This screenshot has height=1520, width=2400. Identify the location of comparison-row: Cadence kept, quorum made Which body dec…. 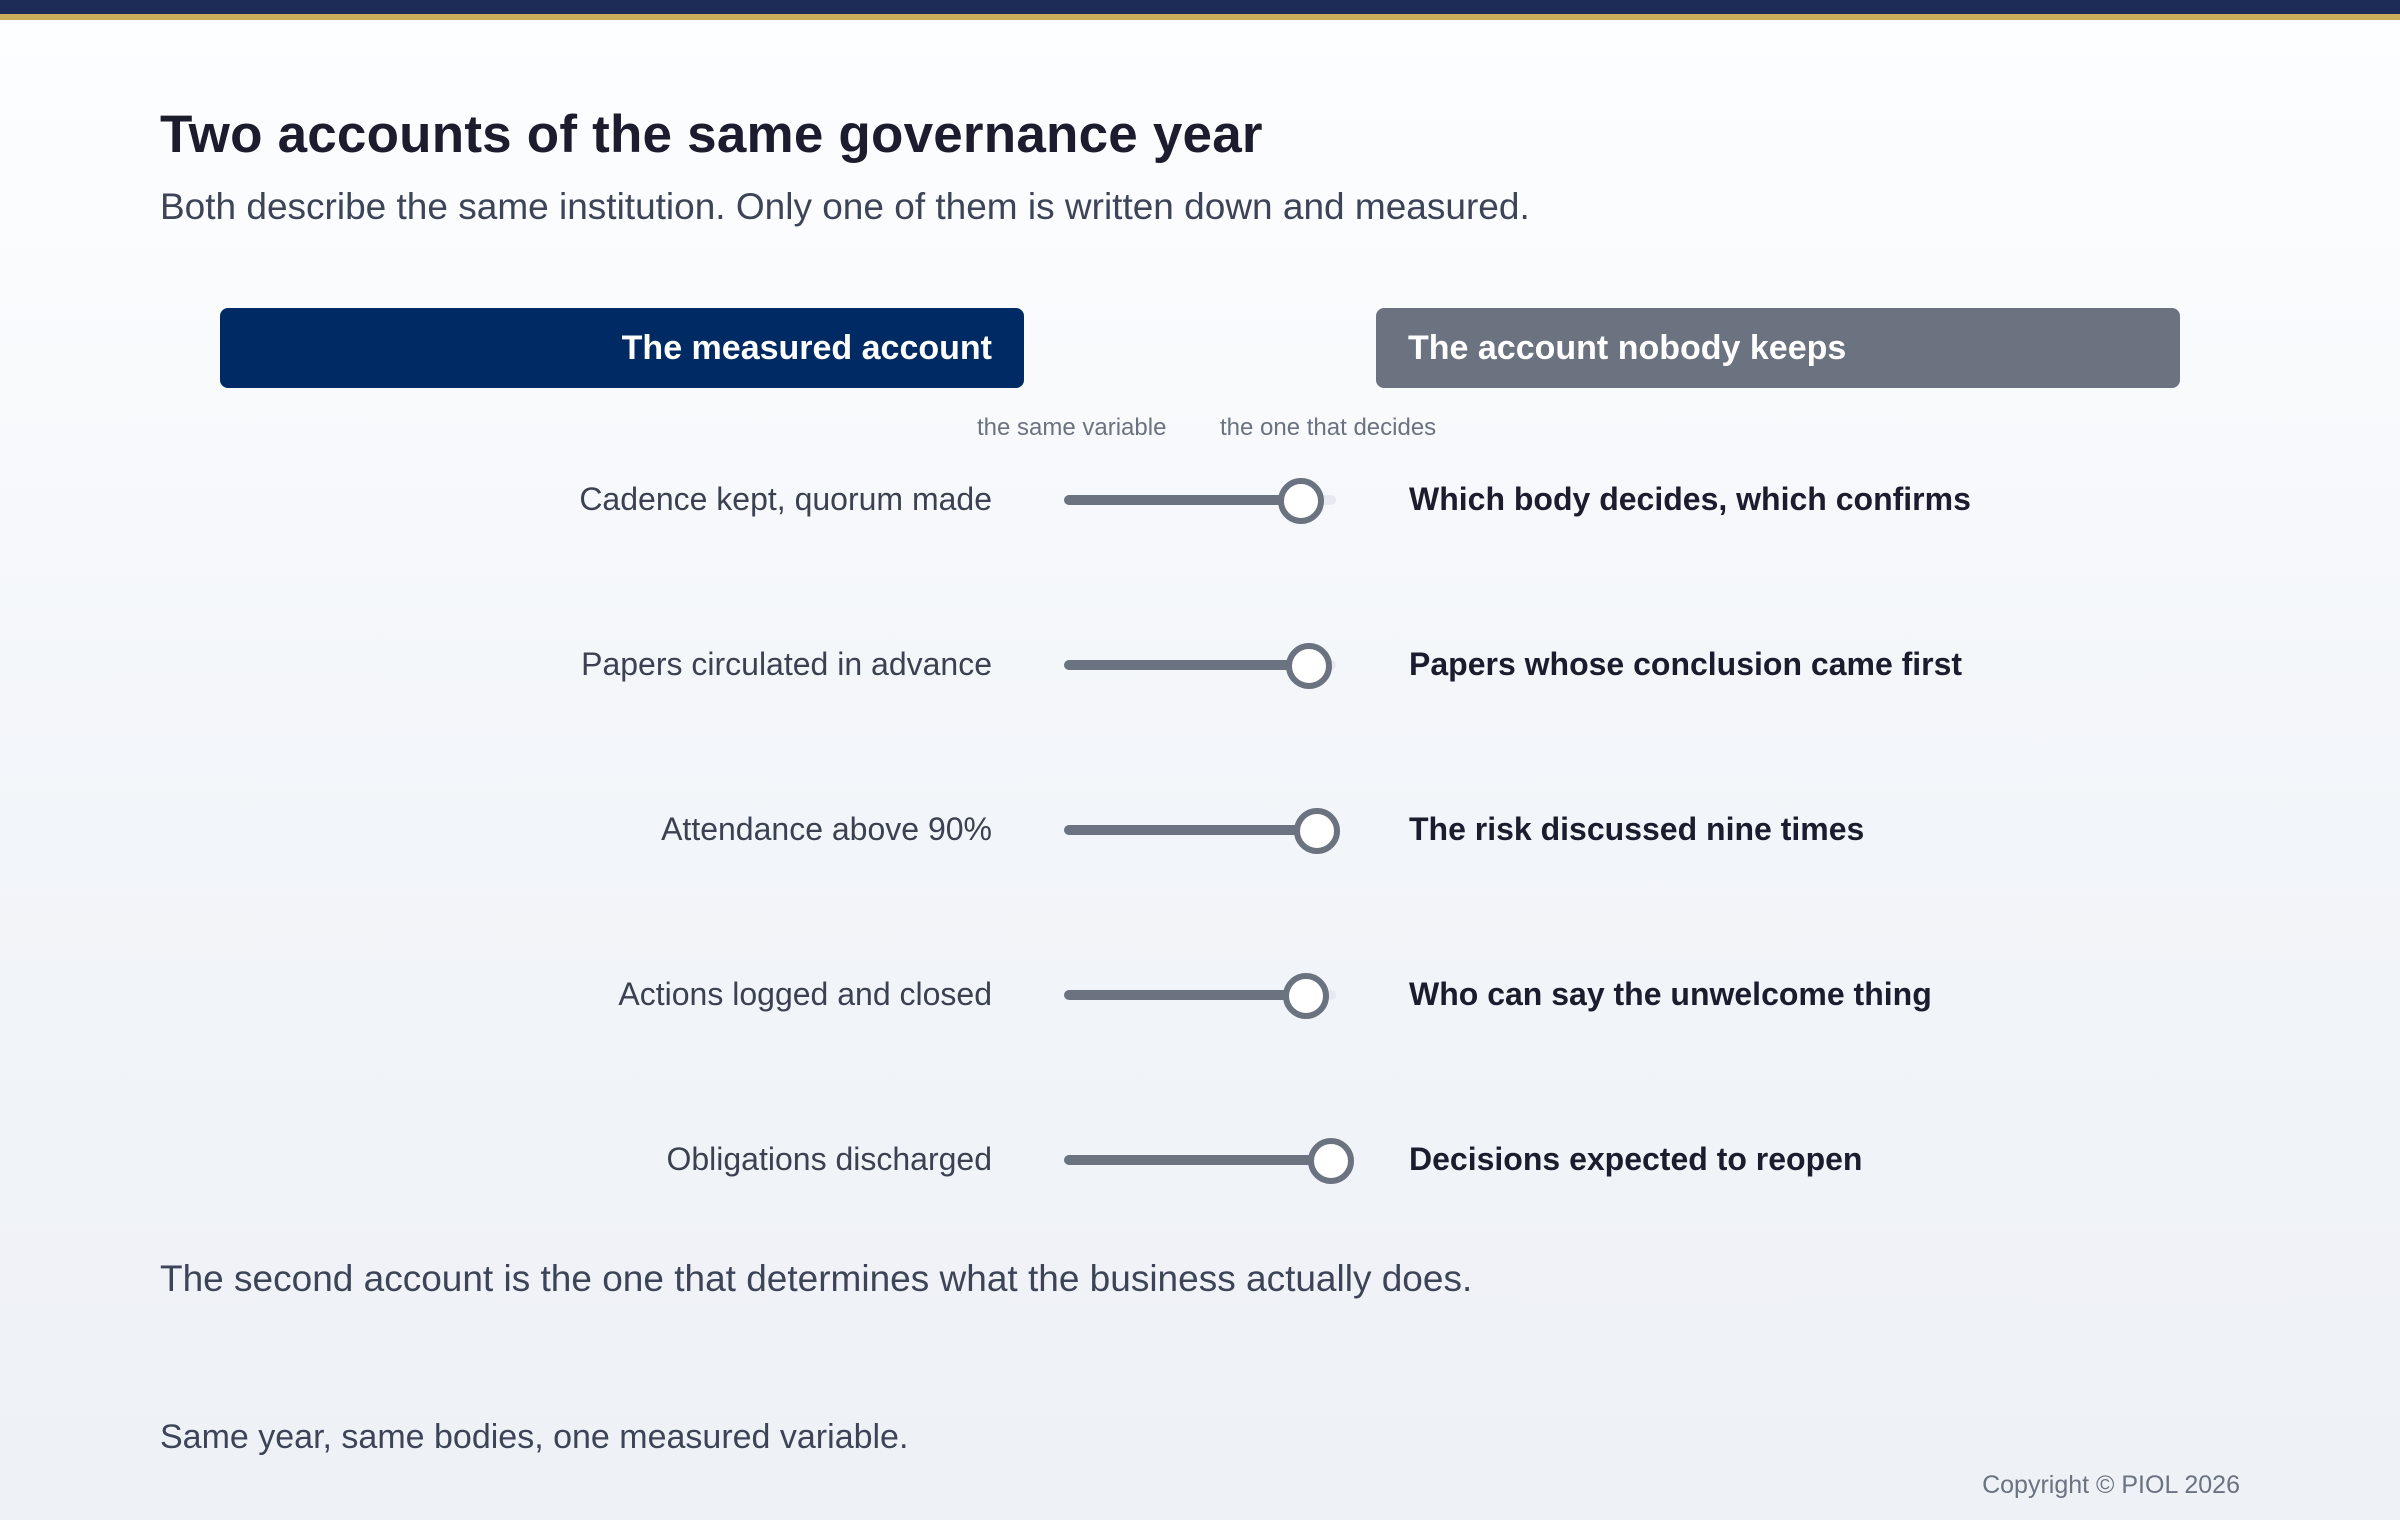
(1200, 499).